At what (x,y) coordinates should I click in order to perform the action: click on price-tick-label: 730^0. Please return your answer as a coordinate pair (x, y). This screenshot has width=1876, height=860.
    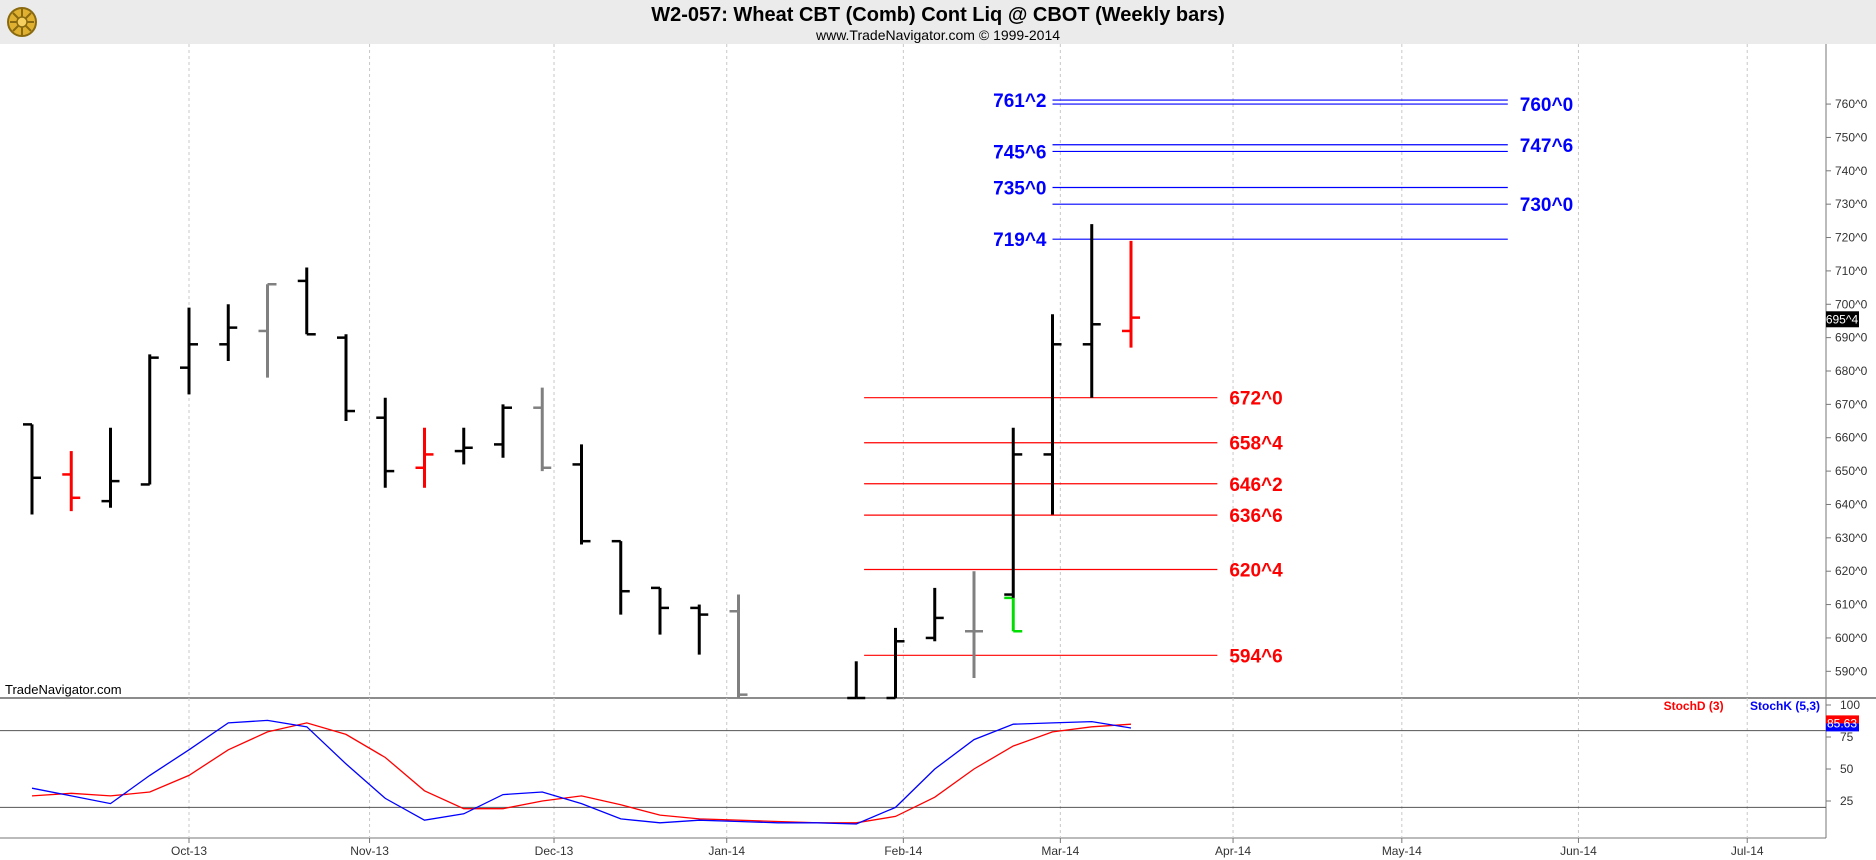
    Looking at the image, I should click on (1851, 204).